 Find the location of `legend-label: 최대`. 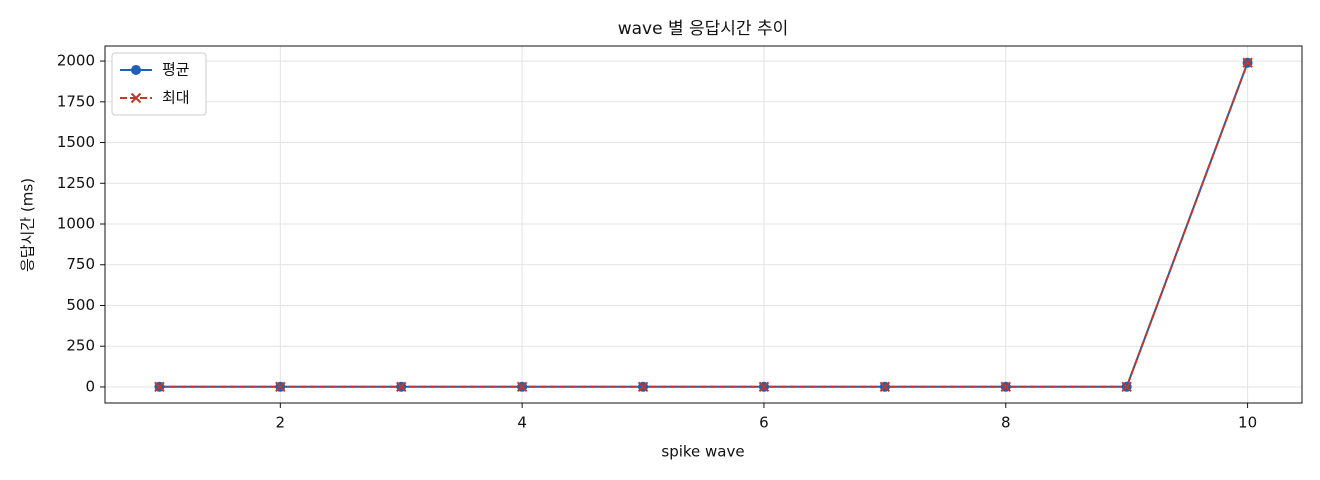

legend-label: 최대 is located at coordinates (176, 98).